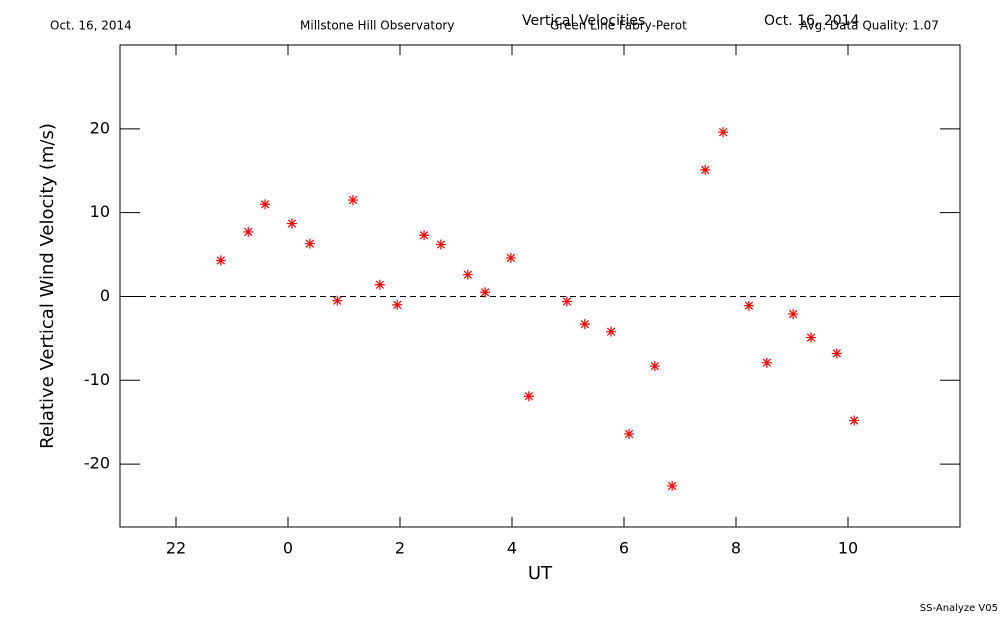 The width and height of the screenshot is (1000, 625). I want to click on y-tick-label: 20, so click(100, 127).